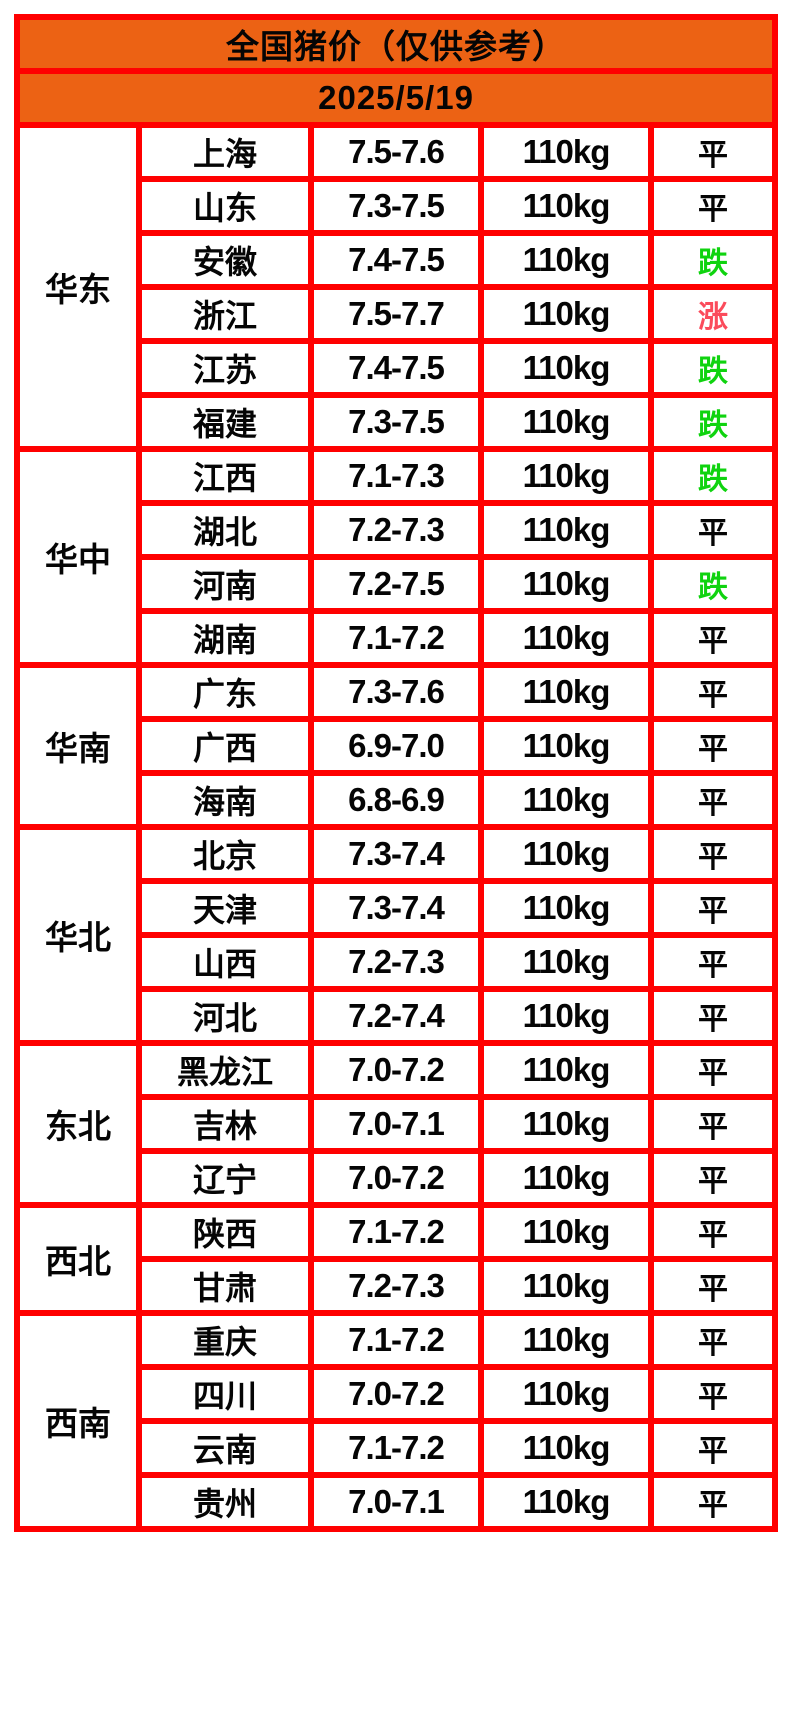 This screenshot has width=786, height=1712. Describe the element at coordinates (225, 1286) in the screenshot. I see `province-cell: 甘肃` at that location.